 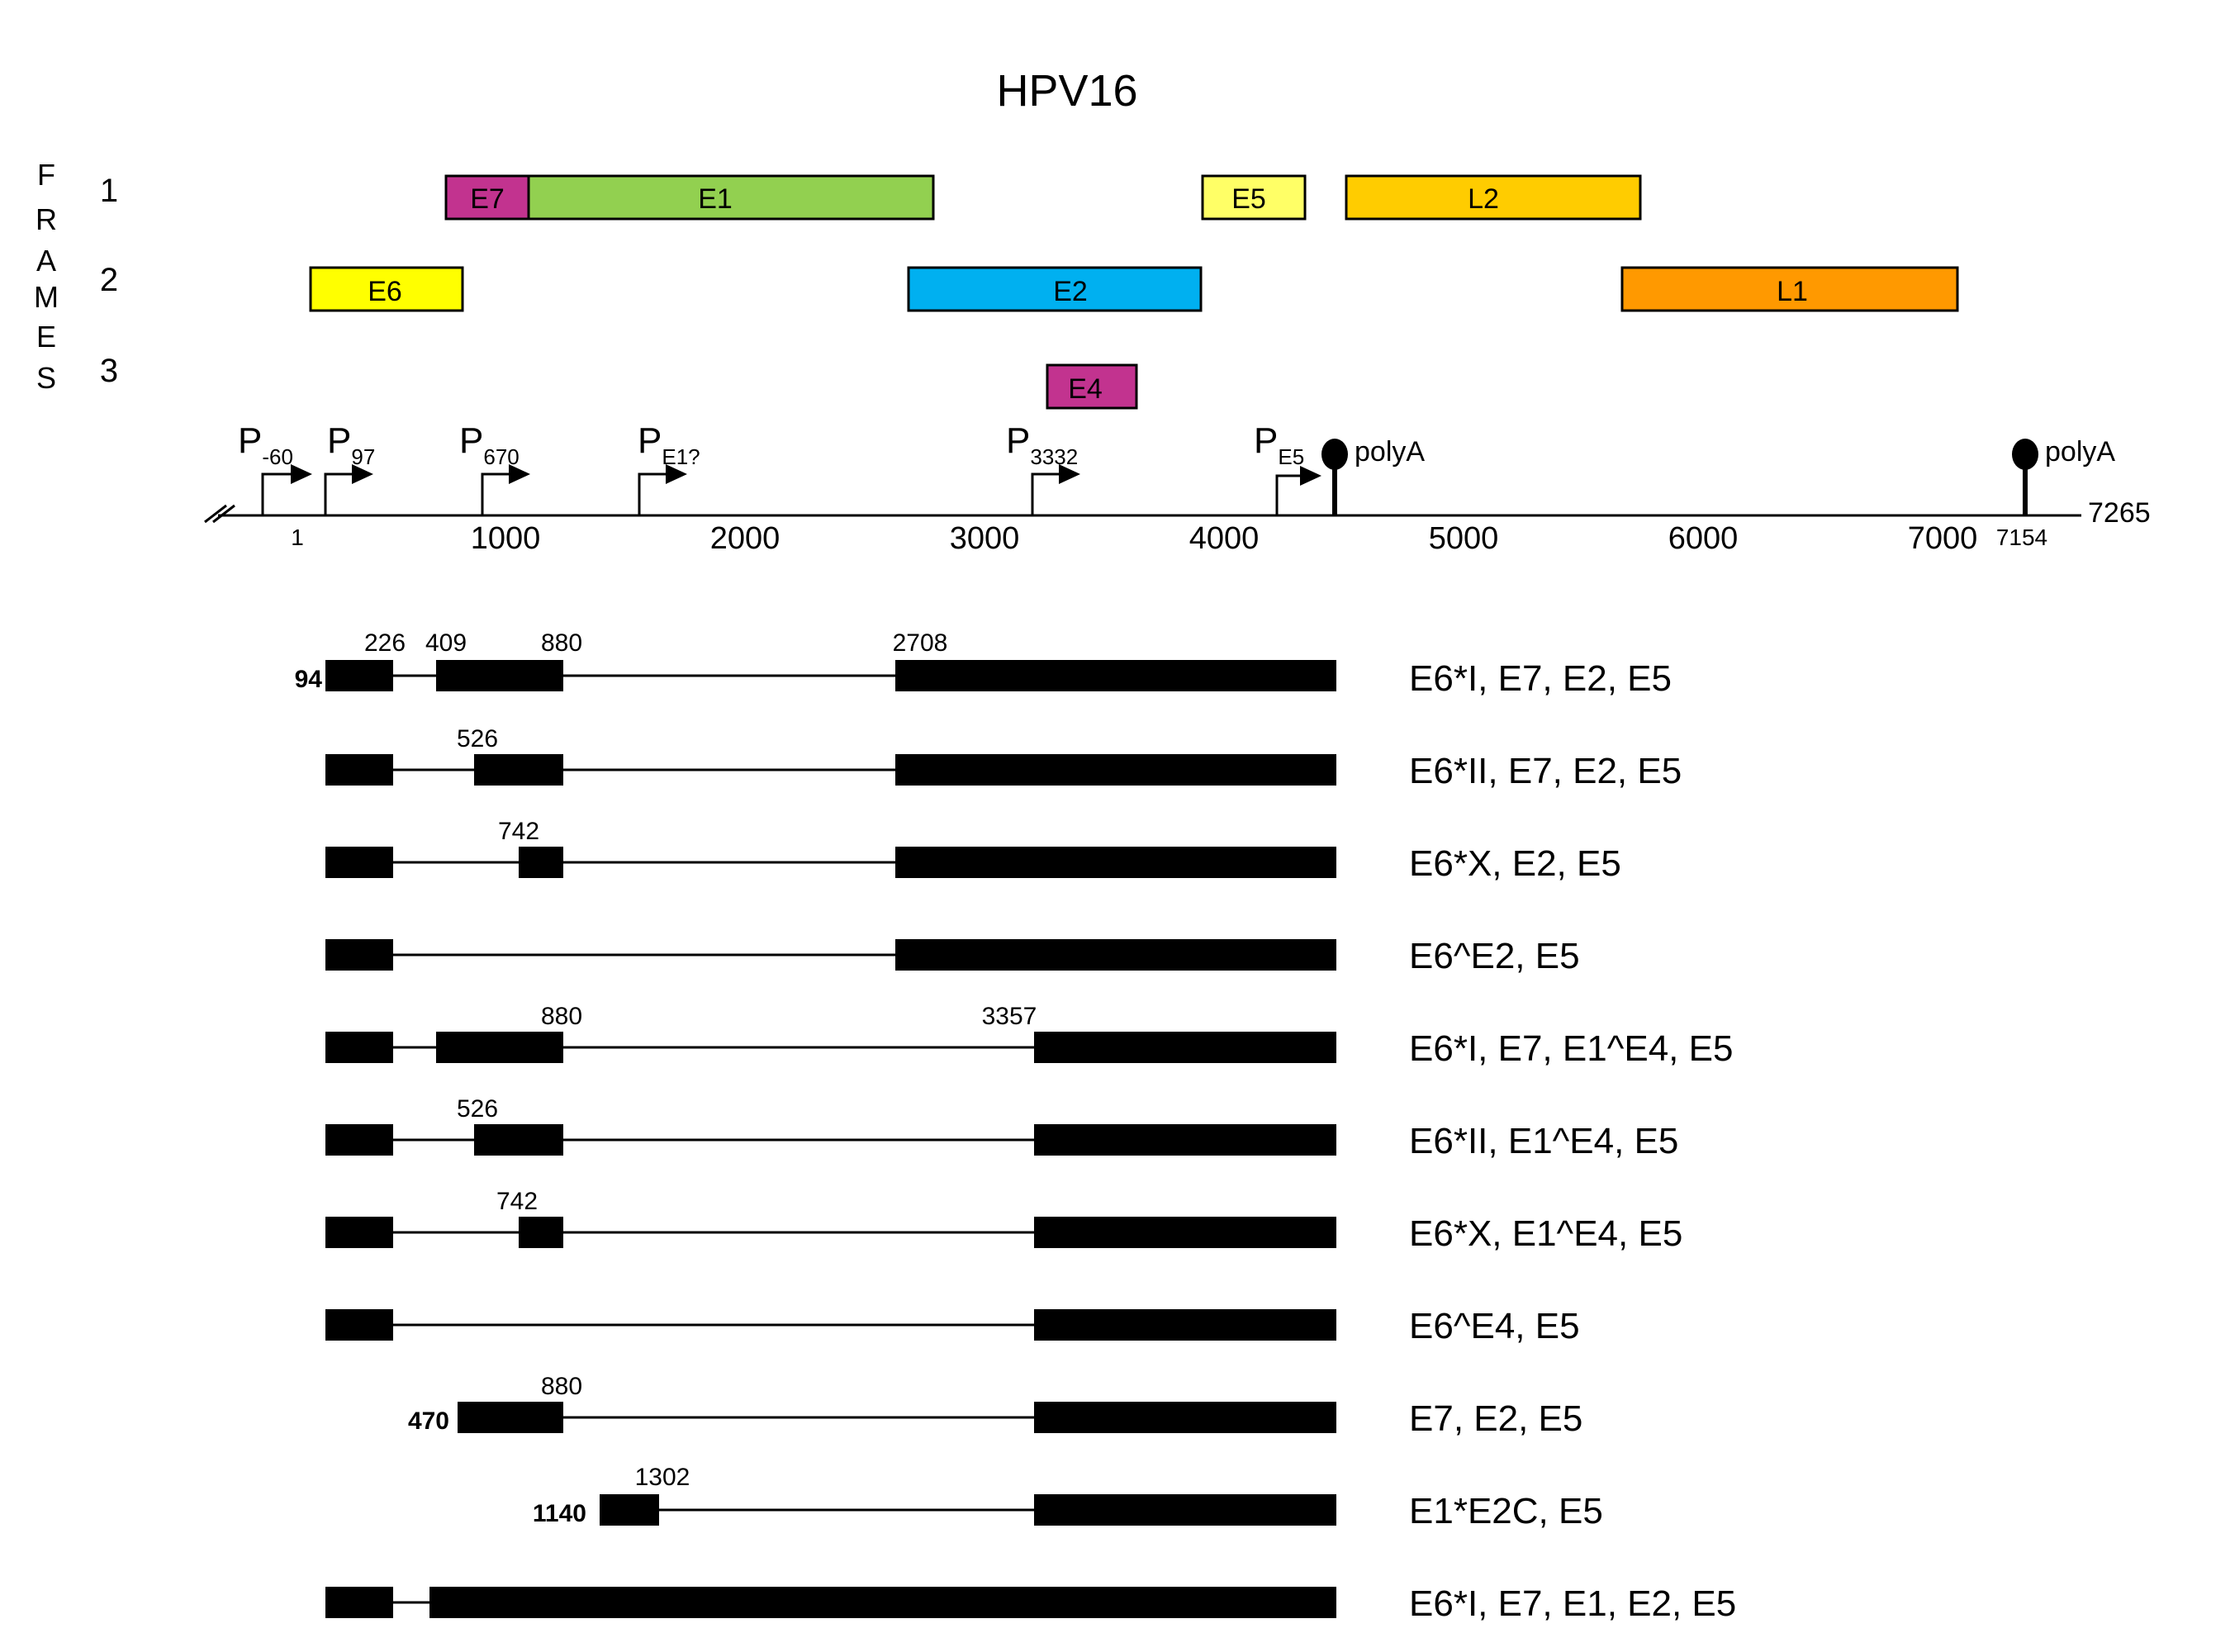 I want to click on orf-label-l2: L2, so click(x=1483, y=199).